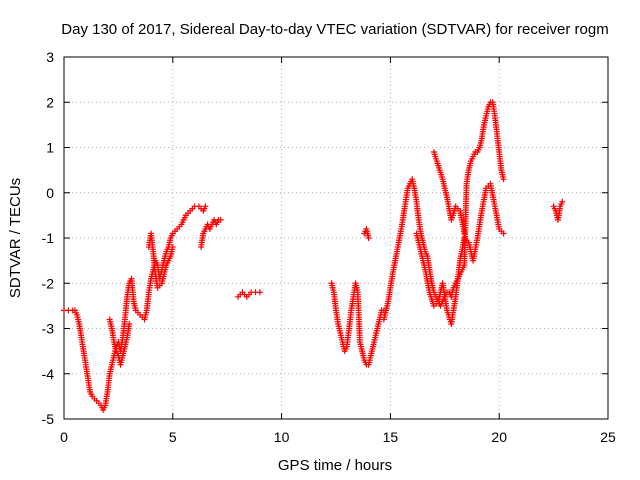 The image size is (640, 480). Describe the element at coordinates (50, 102) in the screenshot. I see `y-tick-label: 2` at that location.